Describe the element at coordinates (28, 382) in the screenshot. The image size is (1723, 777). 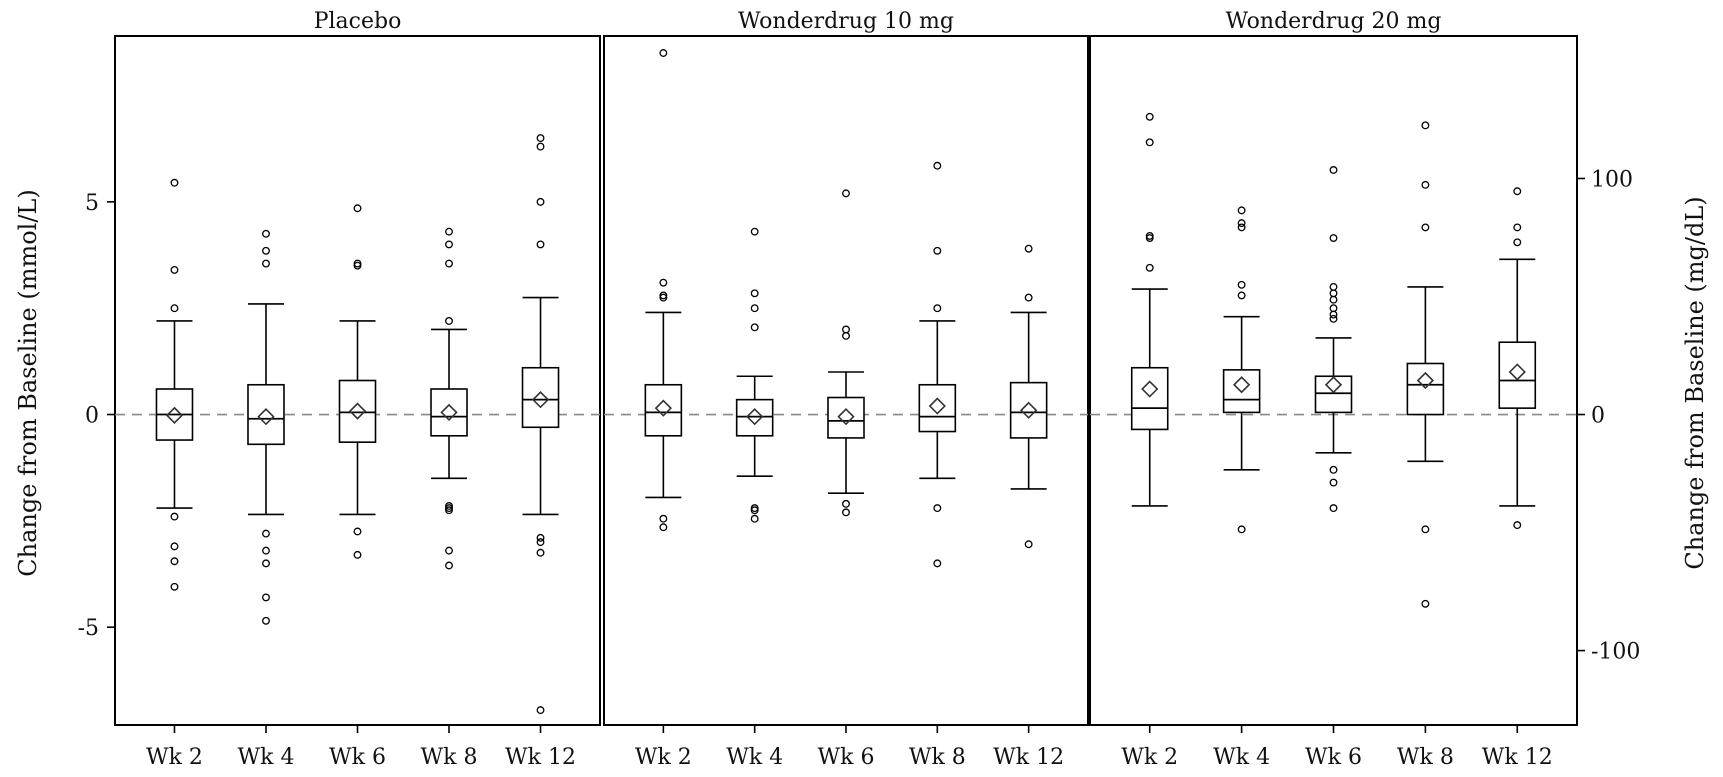
I see `left-y-axis-title: Change from Baseline (mmol/L)` at that location.